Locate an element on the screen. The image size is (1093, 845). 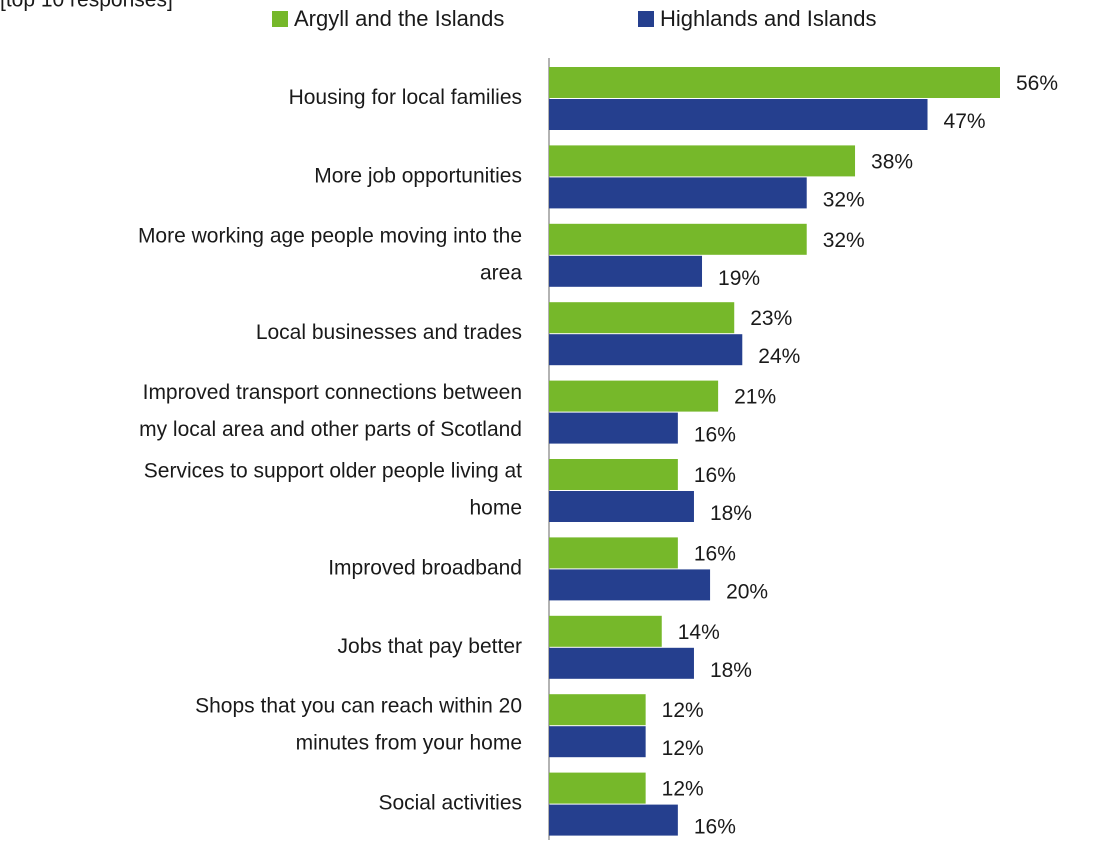
value-label: 19% is located at coordinates (739, 278).